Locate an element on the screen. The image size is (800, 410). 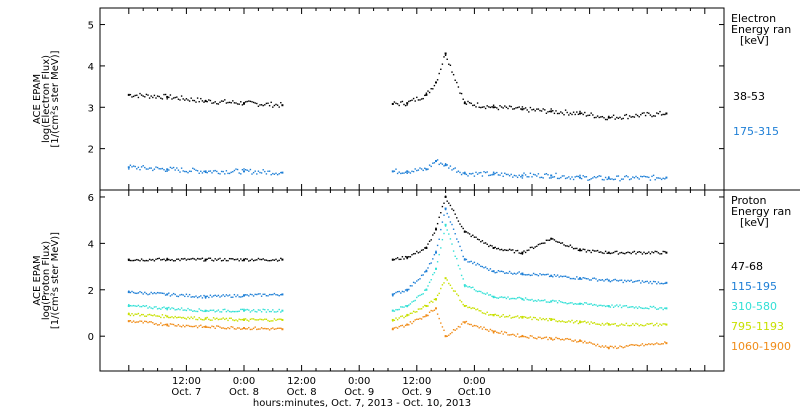
legend-title: Energy ran is located at coordinates (761, 211).